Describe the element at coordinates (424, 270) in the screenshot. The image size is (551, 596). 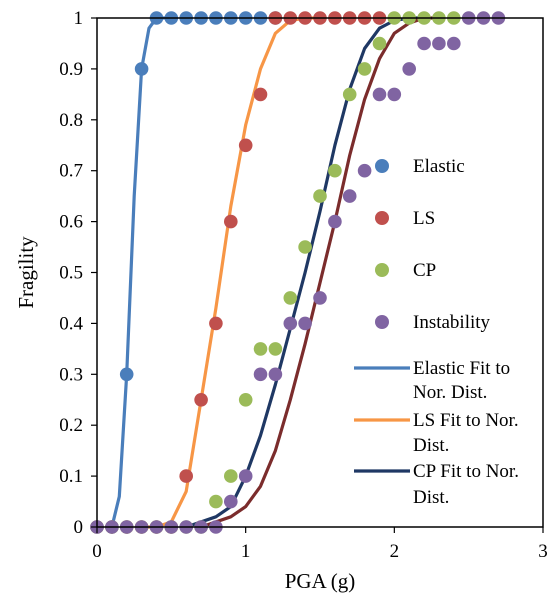
I see `legend-label: CP` at that location.